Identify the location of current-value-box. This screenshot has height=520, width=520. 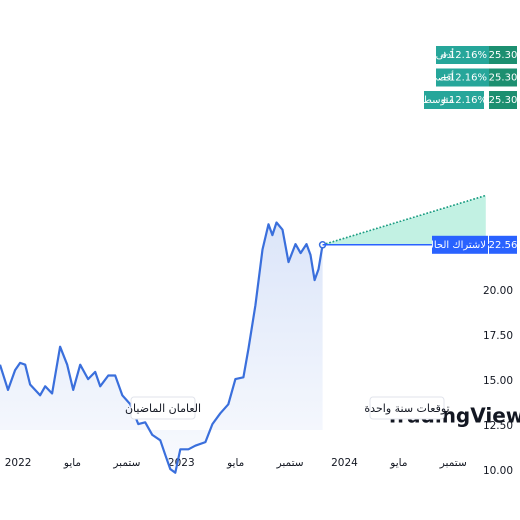
(503, 244).